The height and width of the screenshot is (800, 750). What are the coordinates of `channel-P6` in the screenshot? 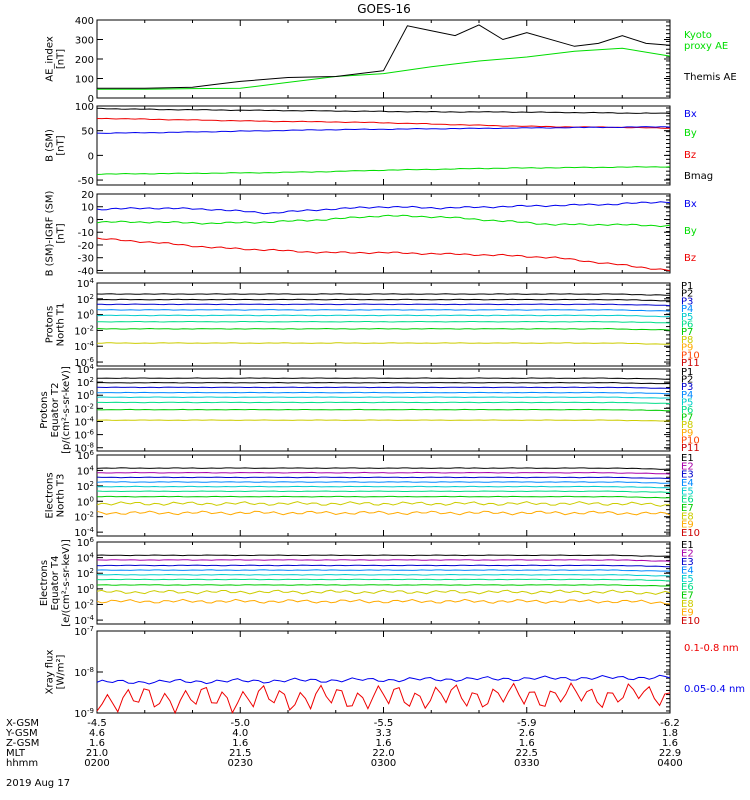 It's located at (384, 402).